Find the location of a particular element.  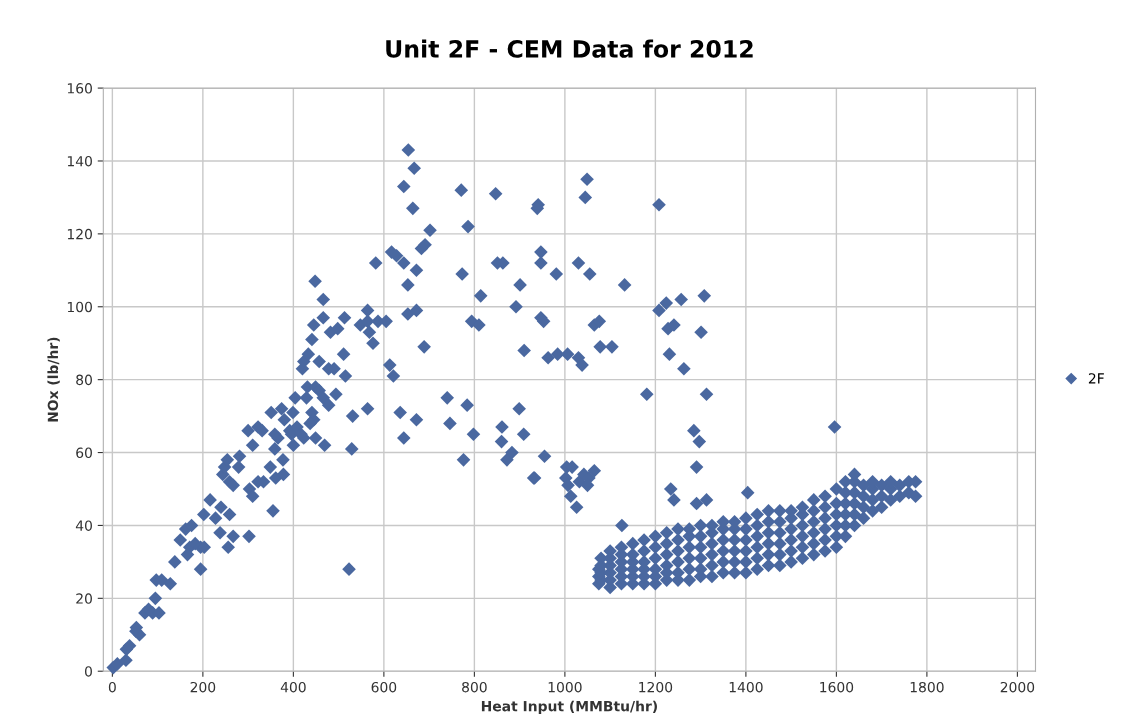

y-tick-label: 140 is located at coordinates (79, 161).